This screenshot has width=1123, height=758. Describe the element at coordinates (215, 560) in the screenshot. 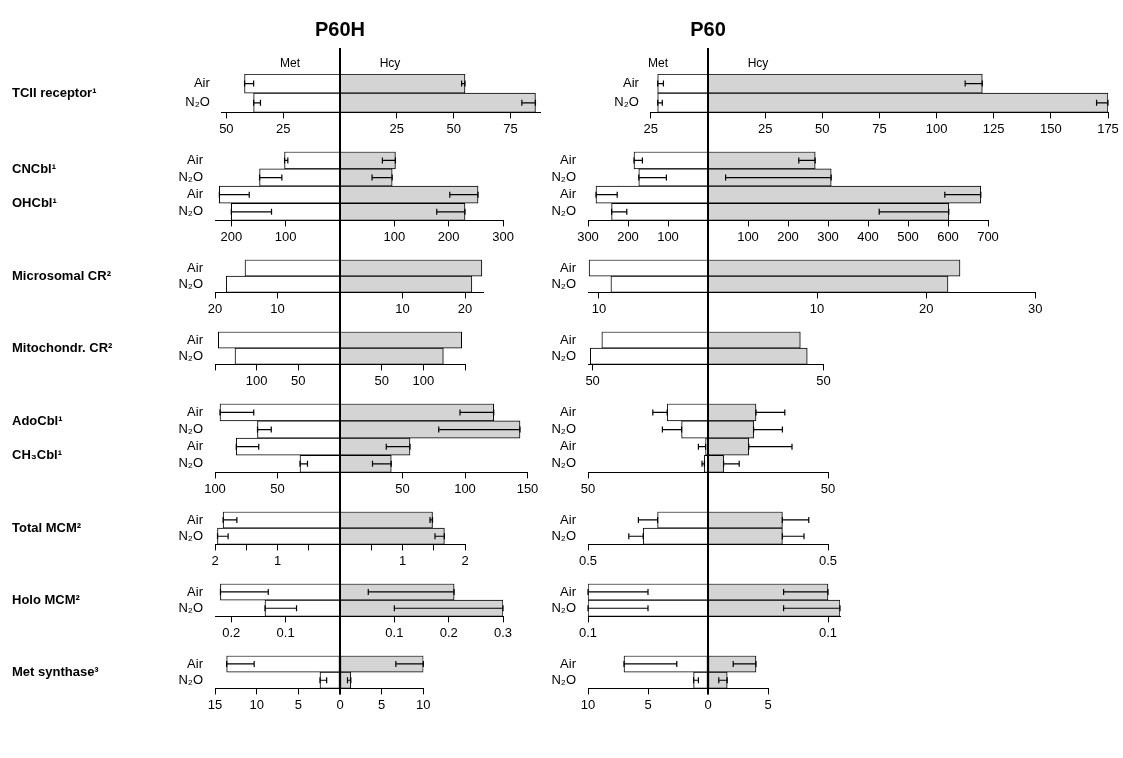

I see `x-tick-label: 2` at that location.